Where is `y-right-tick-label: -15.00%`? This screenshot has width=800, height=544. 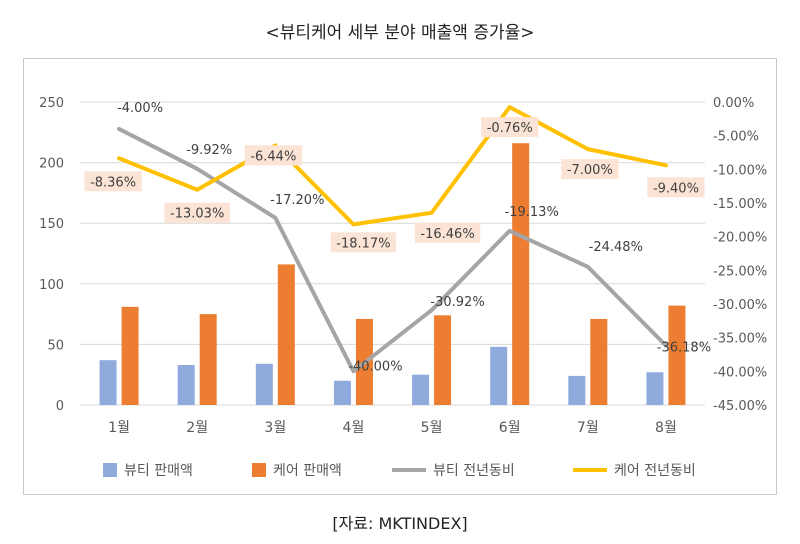
y-right-tick-label: -15.00% is located at coordinates (740, 204).